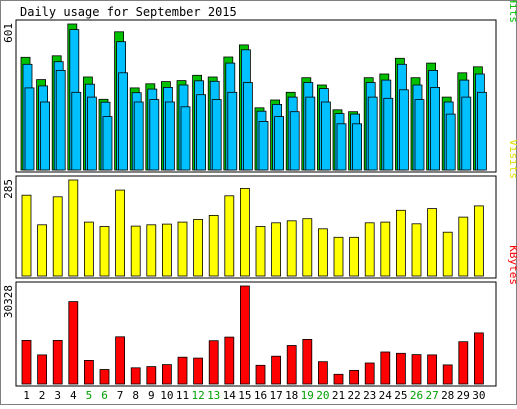 Image resolution: width=517 pixels, height=409 pixels. Describe the element at coordinates (431, 395) in the screenshot. I see `day-label-27: 27` at that location.